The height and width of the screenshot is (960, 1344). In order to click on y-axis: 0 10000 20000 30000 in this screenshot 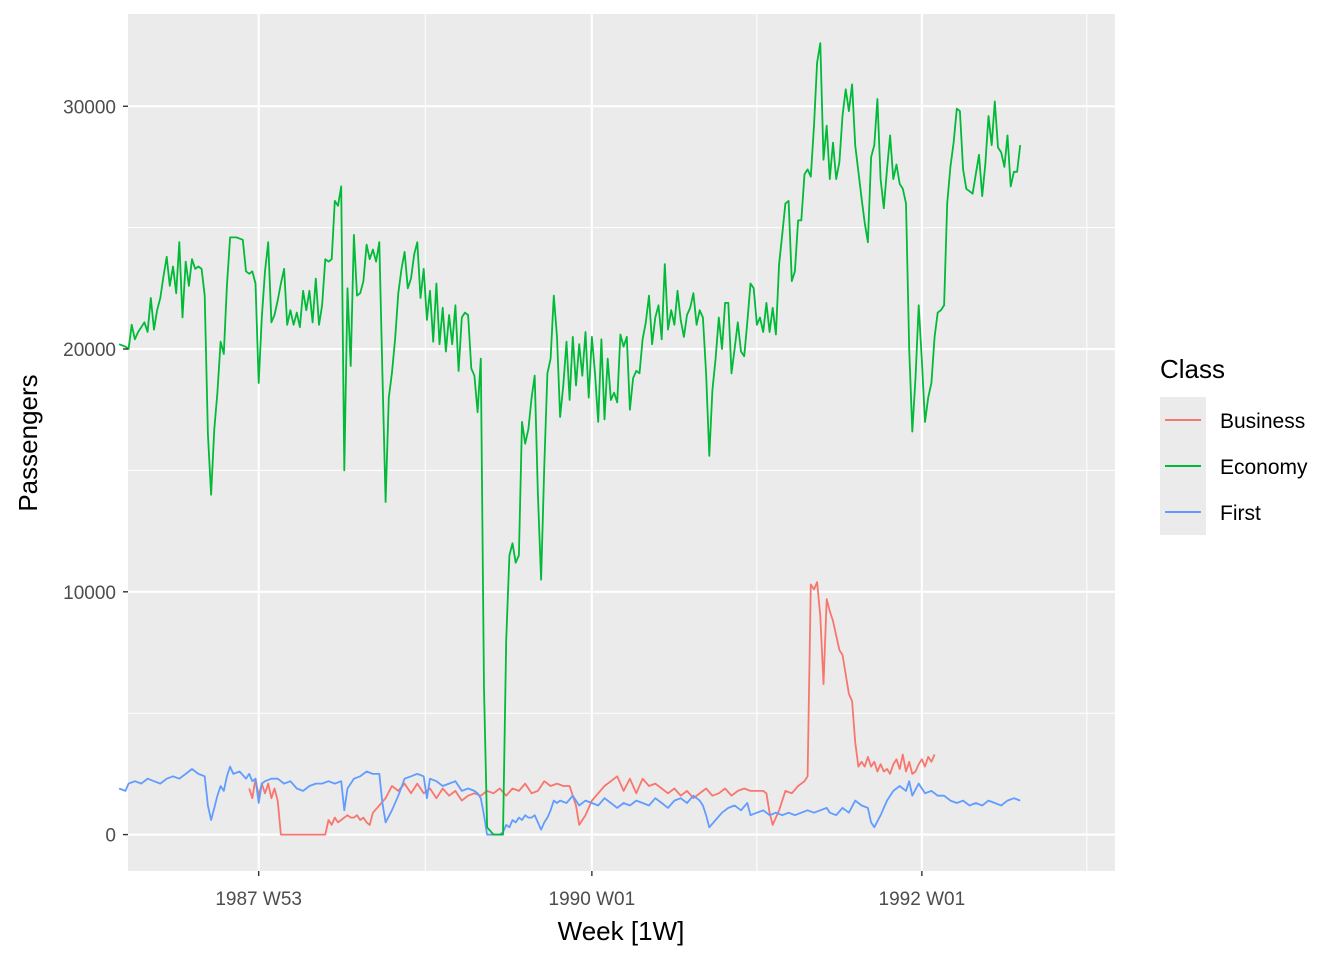, I will do `click(95, 472)`.